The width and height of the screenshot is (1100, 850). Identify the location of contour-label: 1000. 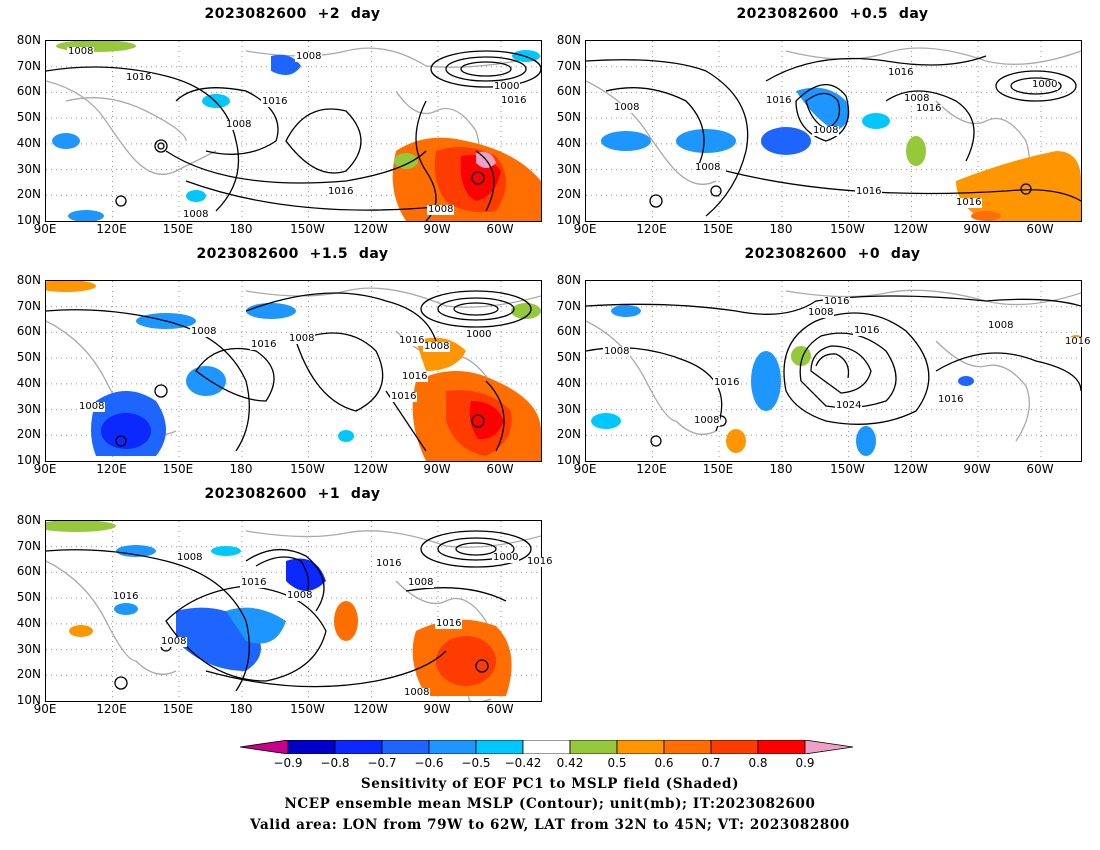
(1045, 84).